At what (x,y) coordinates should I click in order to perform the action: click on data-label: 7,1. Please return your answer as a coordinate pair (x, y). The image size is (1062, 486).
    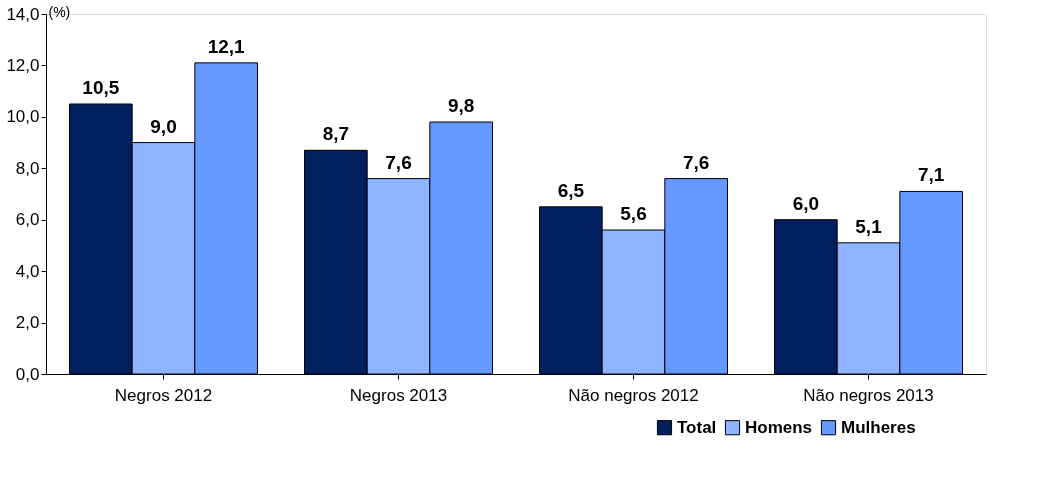
    Looking at the image, I should click on (931, 175).